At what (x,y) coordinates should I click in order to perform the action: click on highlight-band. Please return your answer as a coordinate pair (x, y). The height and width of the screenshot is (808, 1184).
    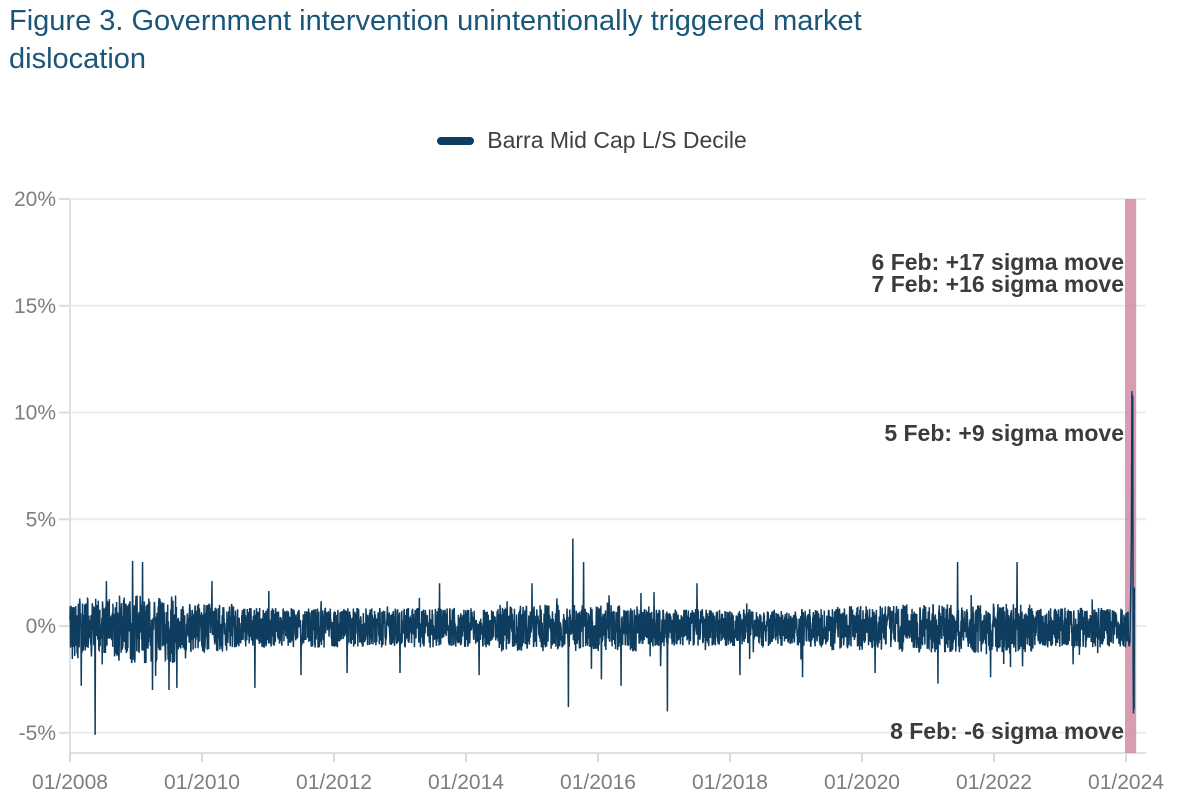
    Looking at the image, I should click on (1131, 476).